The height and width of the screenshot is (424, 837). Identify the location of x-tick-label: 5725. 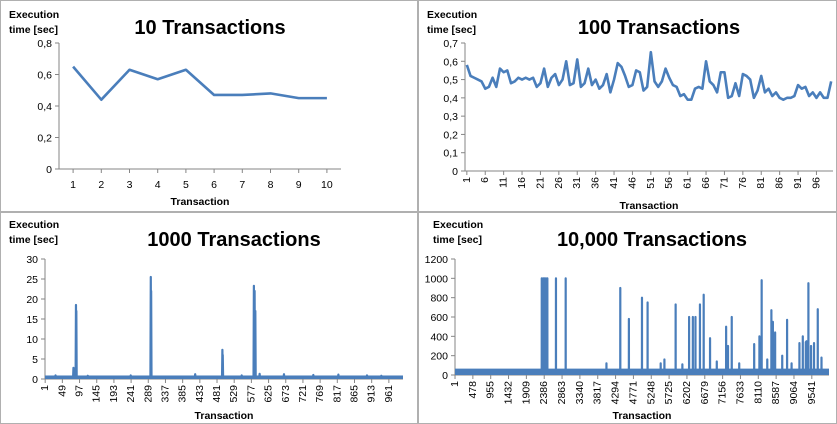
(669, 393).